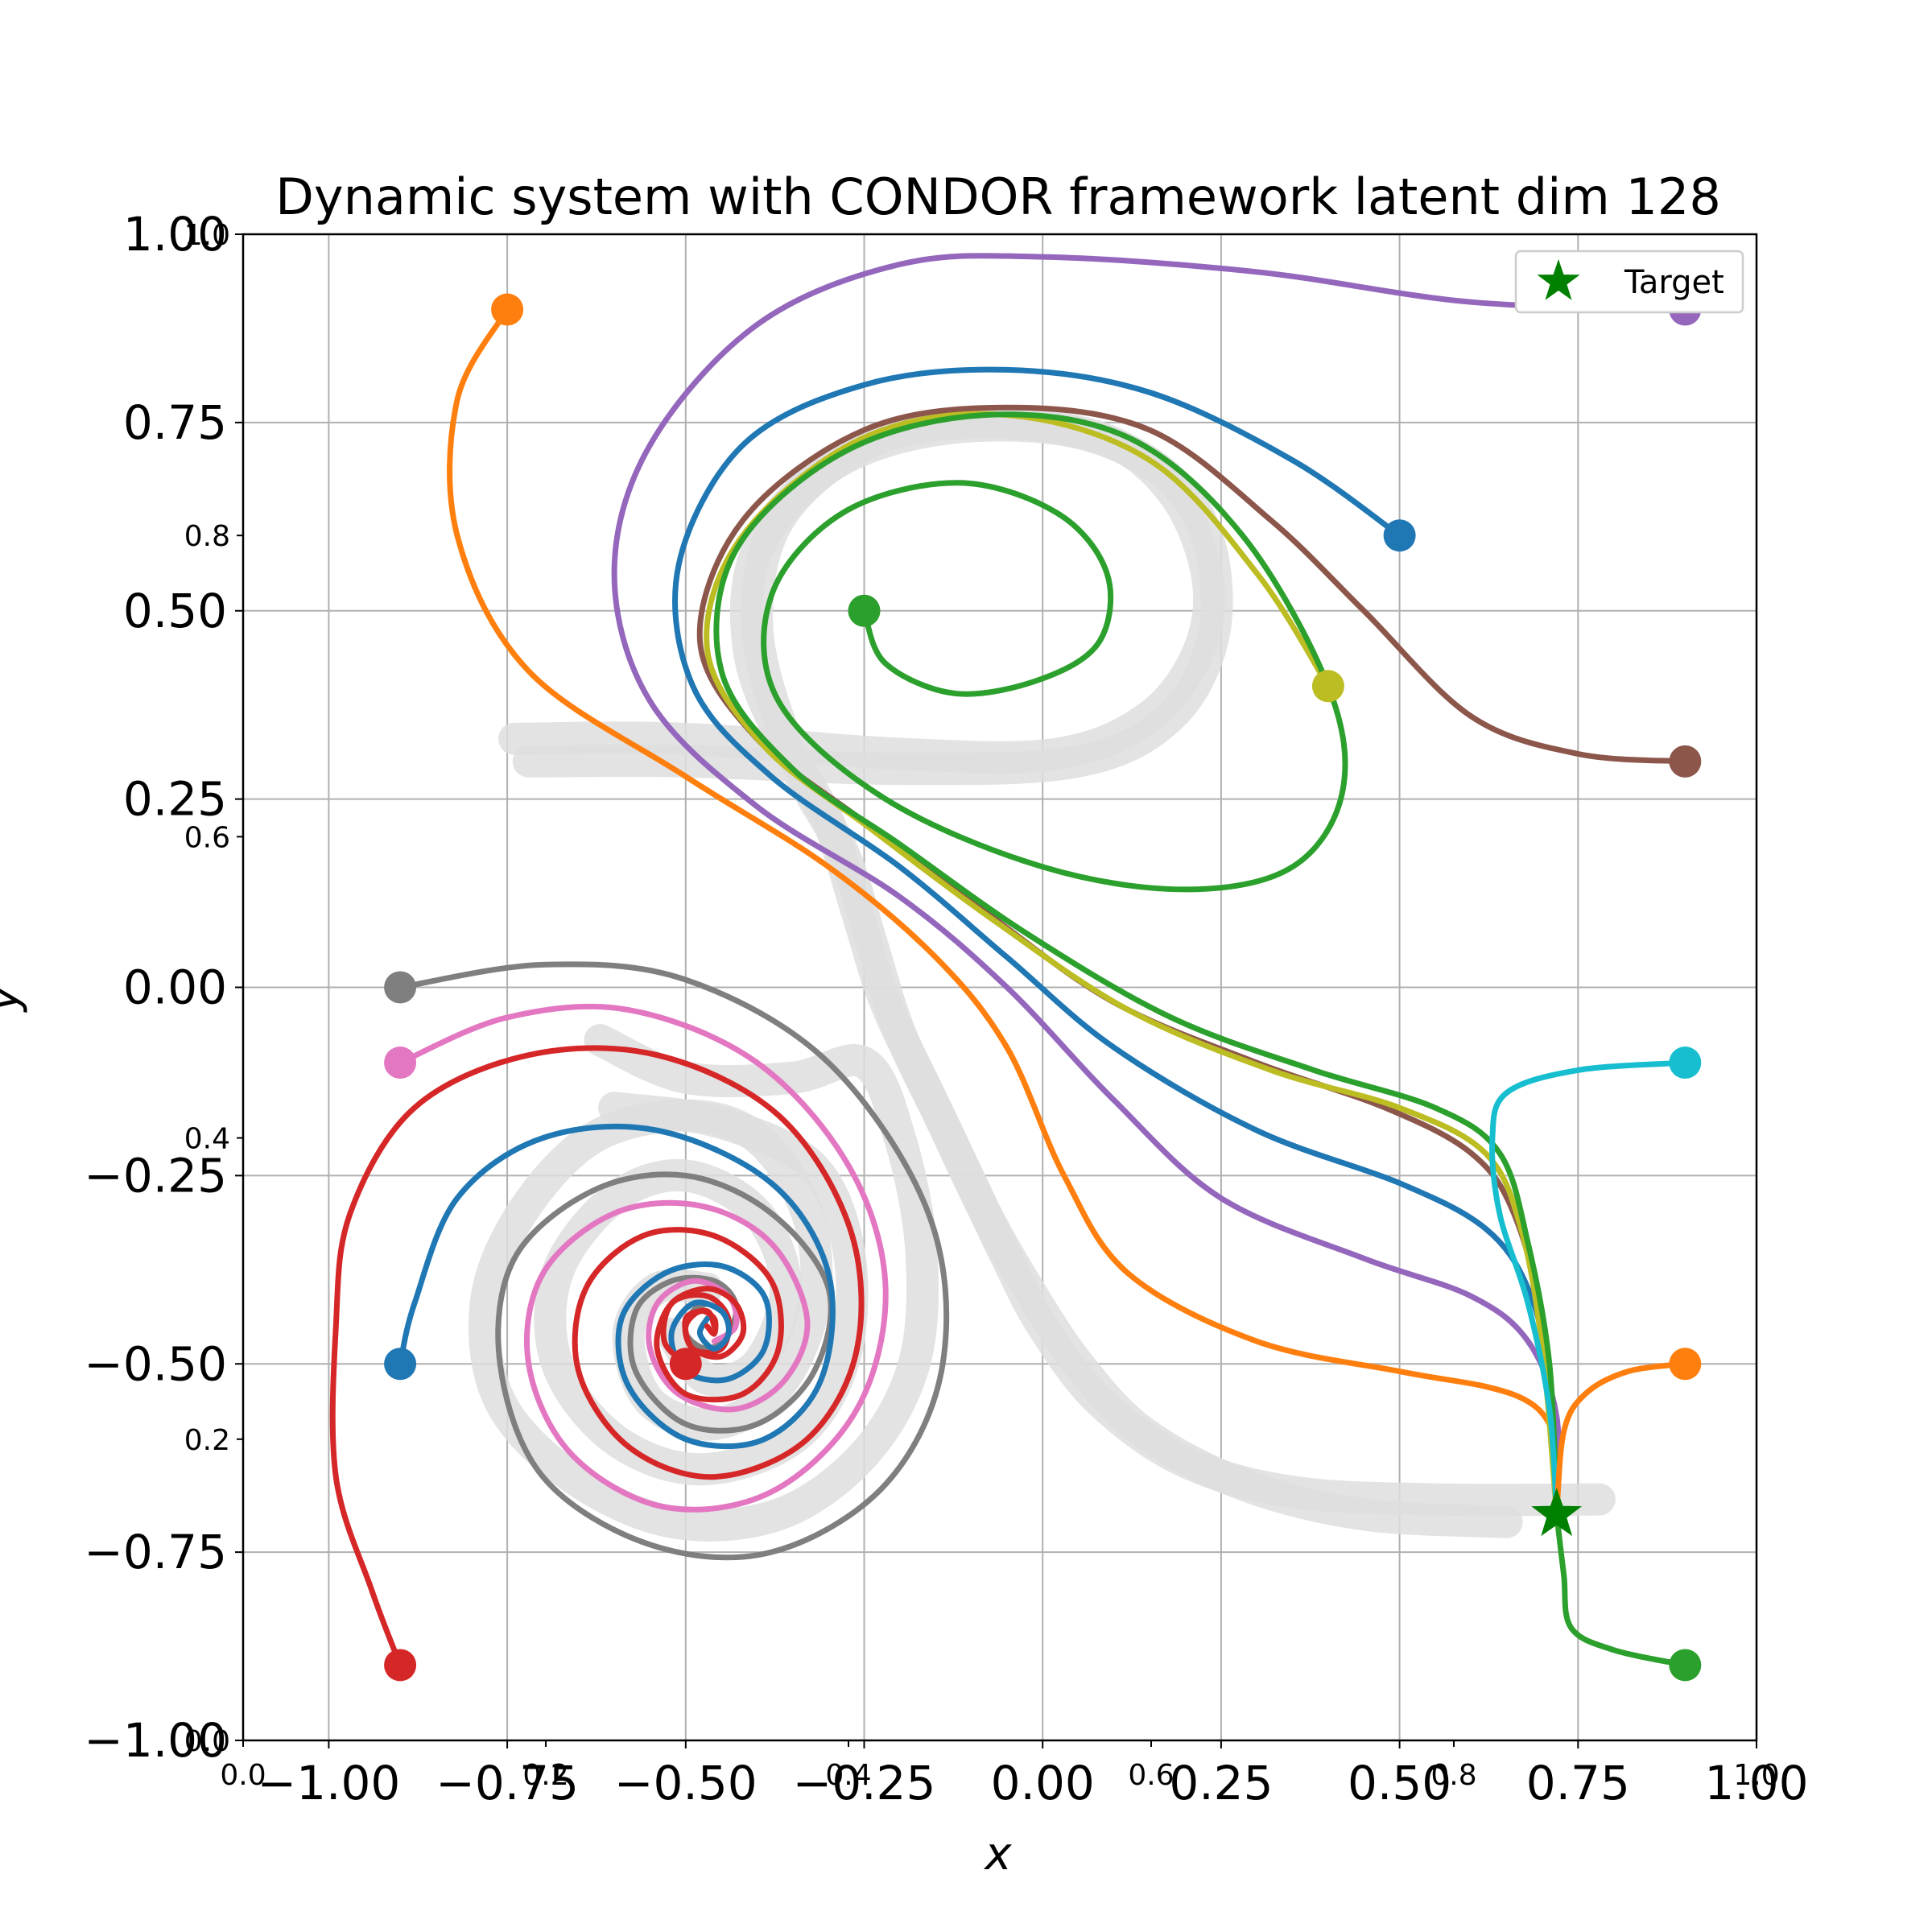 The height and width of the screenshot is (1932, 1932). I want to click on secondary-y-tick-label: 0.6, so click(207, 837).